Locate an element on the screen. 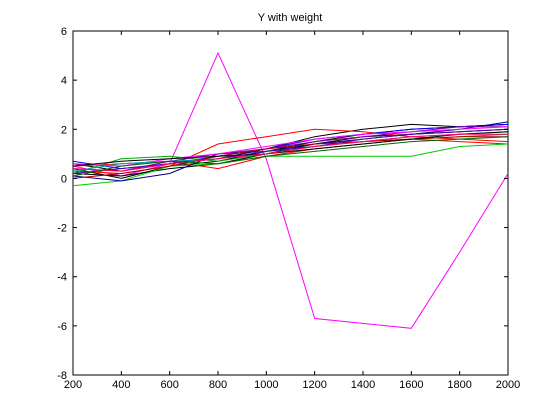 This screenshot has width=560, height=420. y-tick-label-4: -2 is located at coordinates (62, 229).